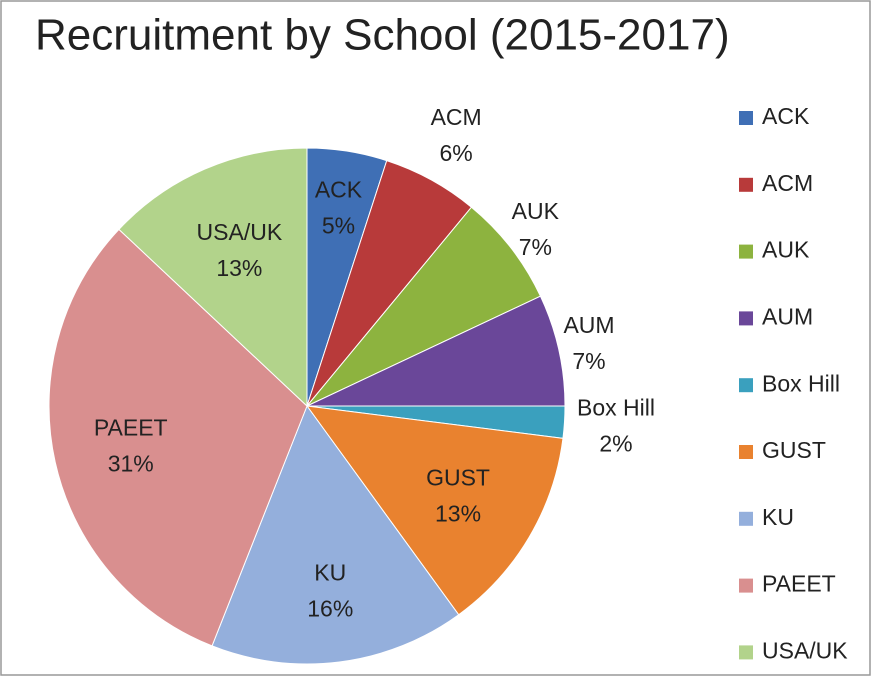 The width and height of the screenshot is (871, 676). What do you see at coordinates (787, 183) in the screenshot?
I see `legend-label: ACM` at bounding box center [787, 183].